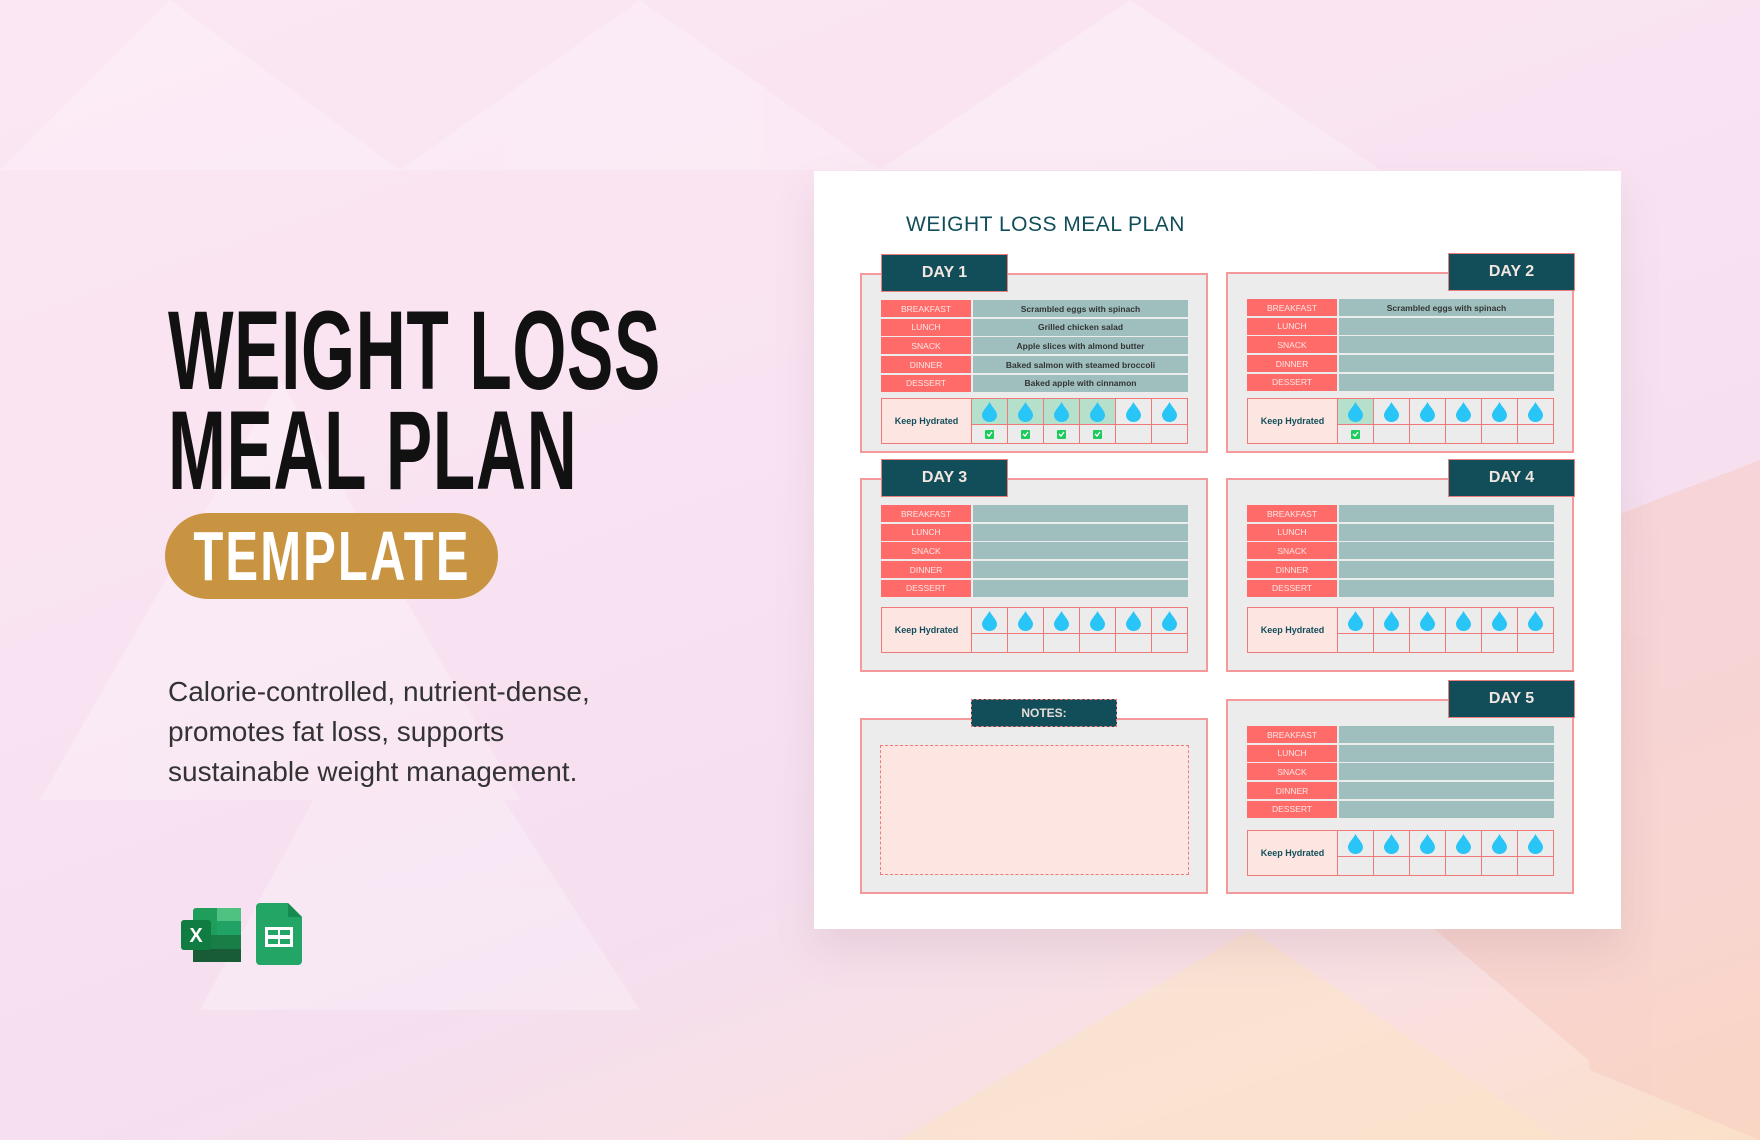  I want to click on excel-icon: X, so click(211, 935).